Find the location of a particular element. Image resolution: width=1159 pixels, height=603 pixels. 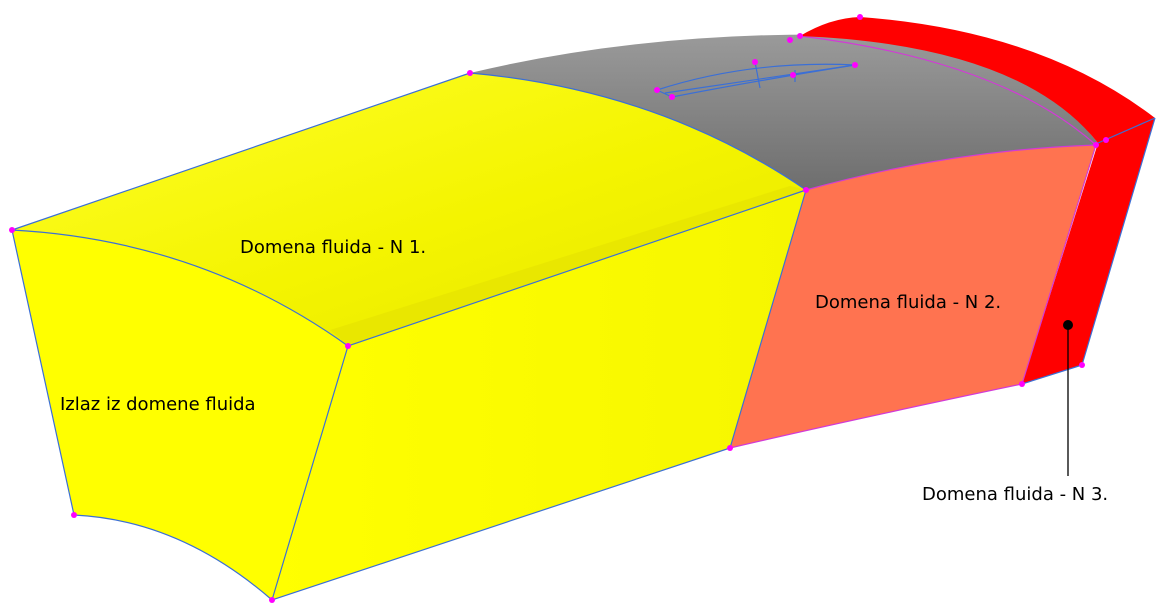

domain-3-side-face is located at coordinates (1088, 251).